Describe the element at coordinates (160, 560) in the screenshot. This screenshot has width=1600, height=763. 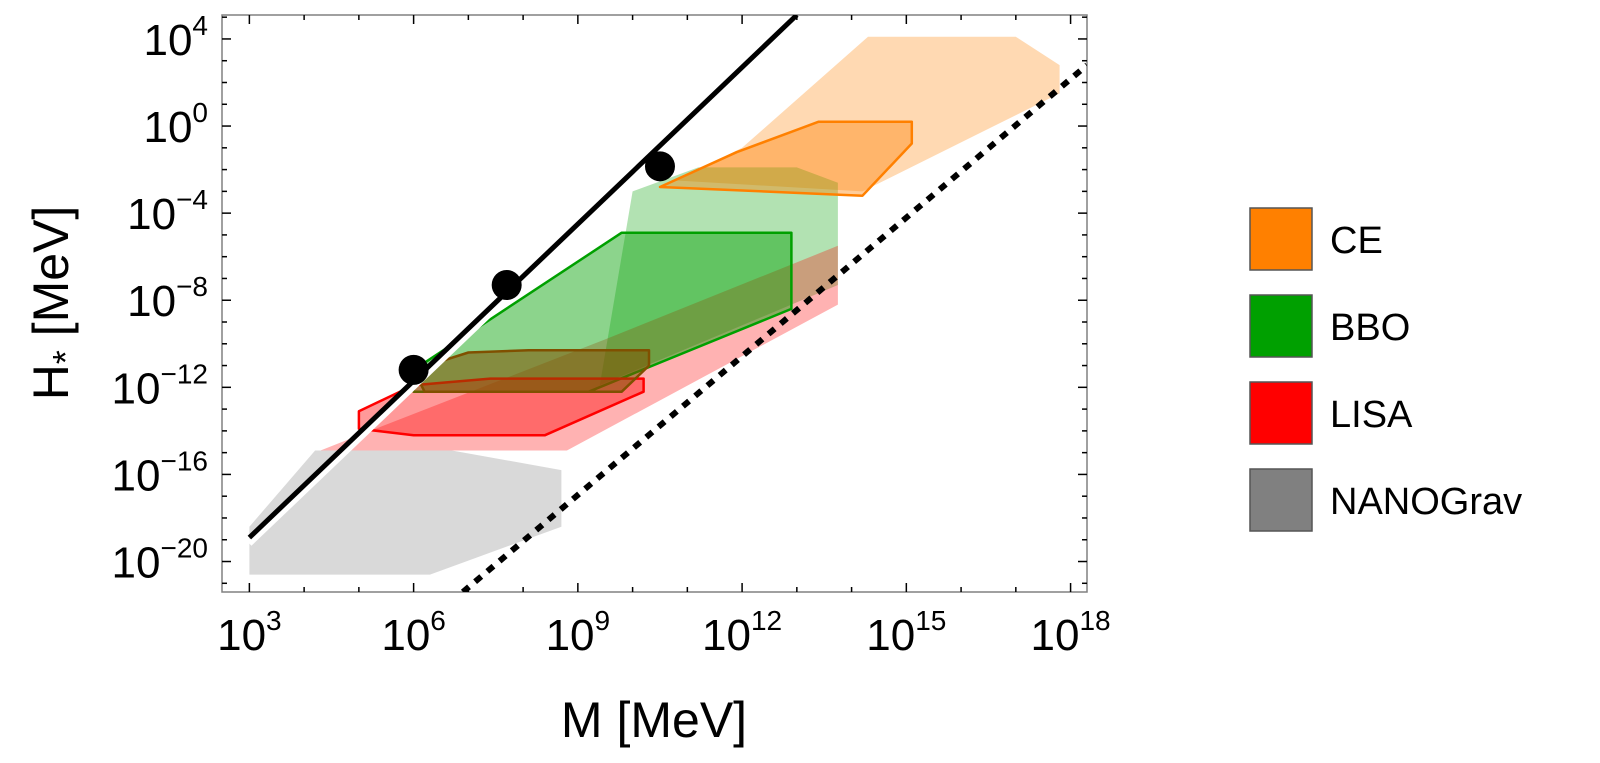
I see `y-tick-label: 10⁻²⁰` at that location.